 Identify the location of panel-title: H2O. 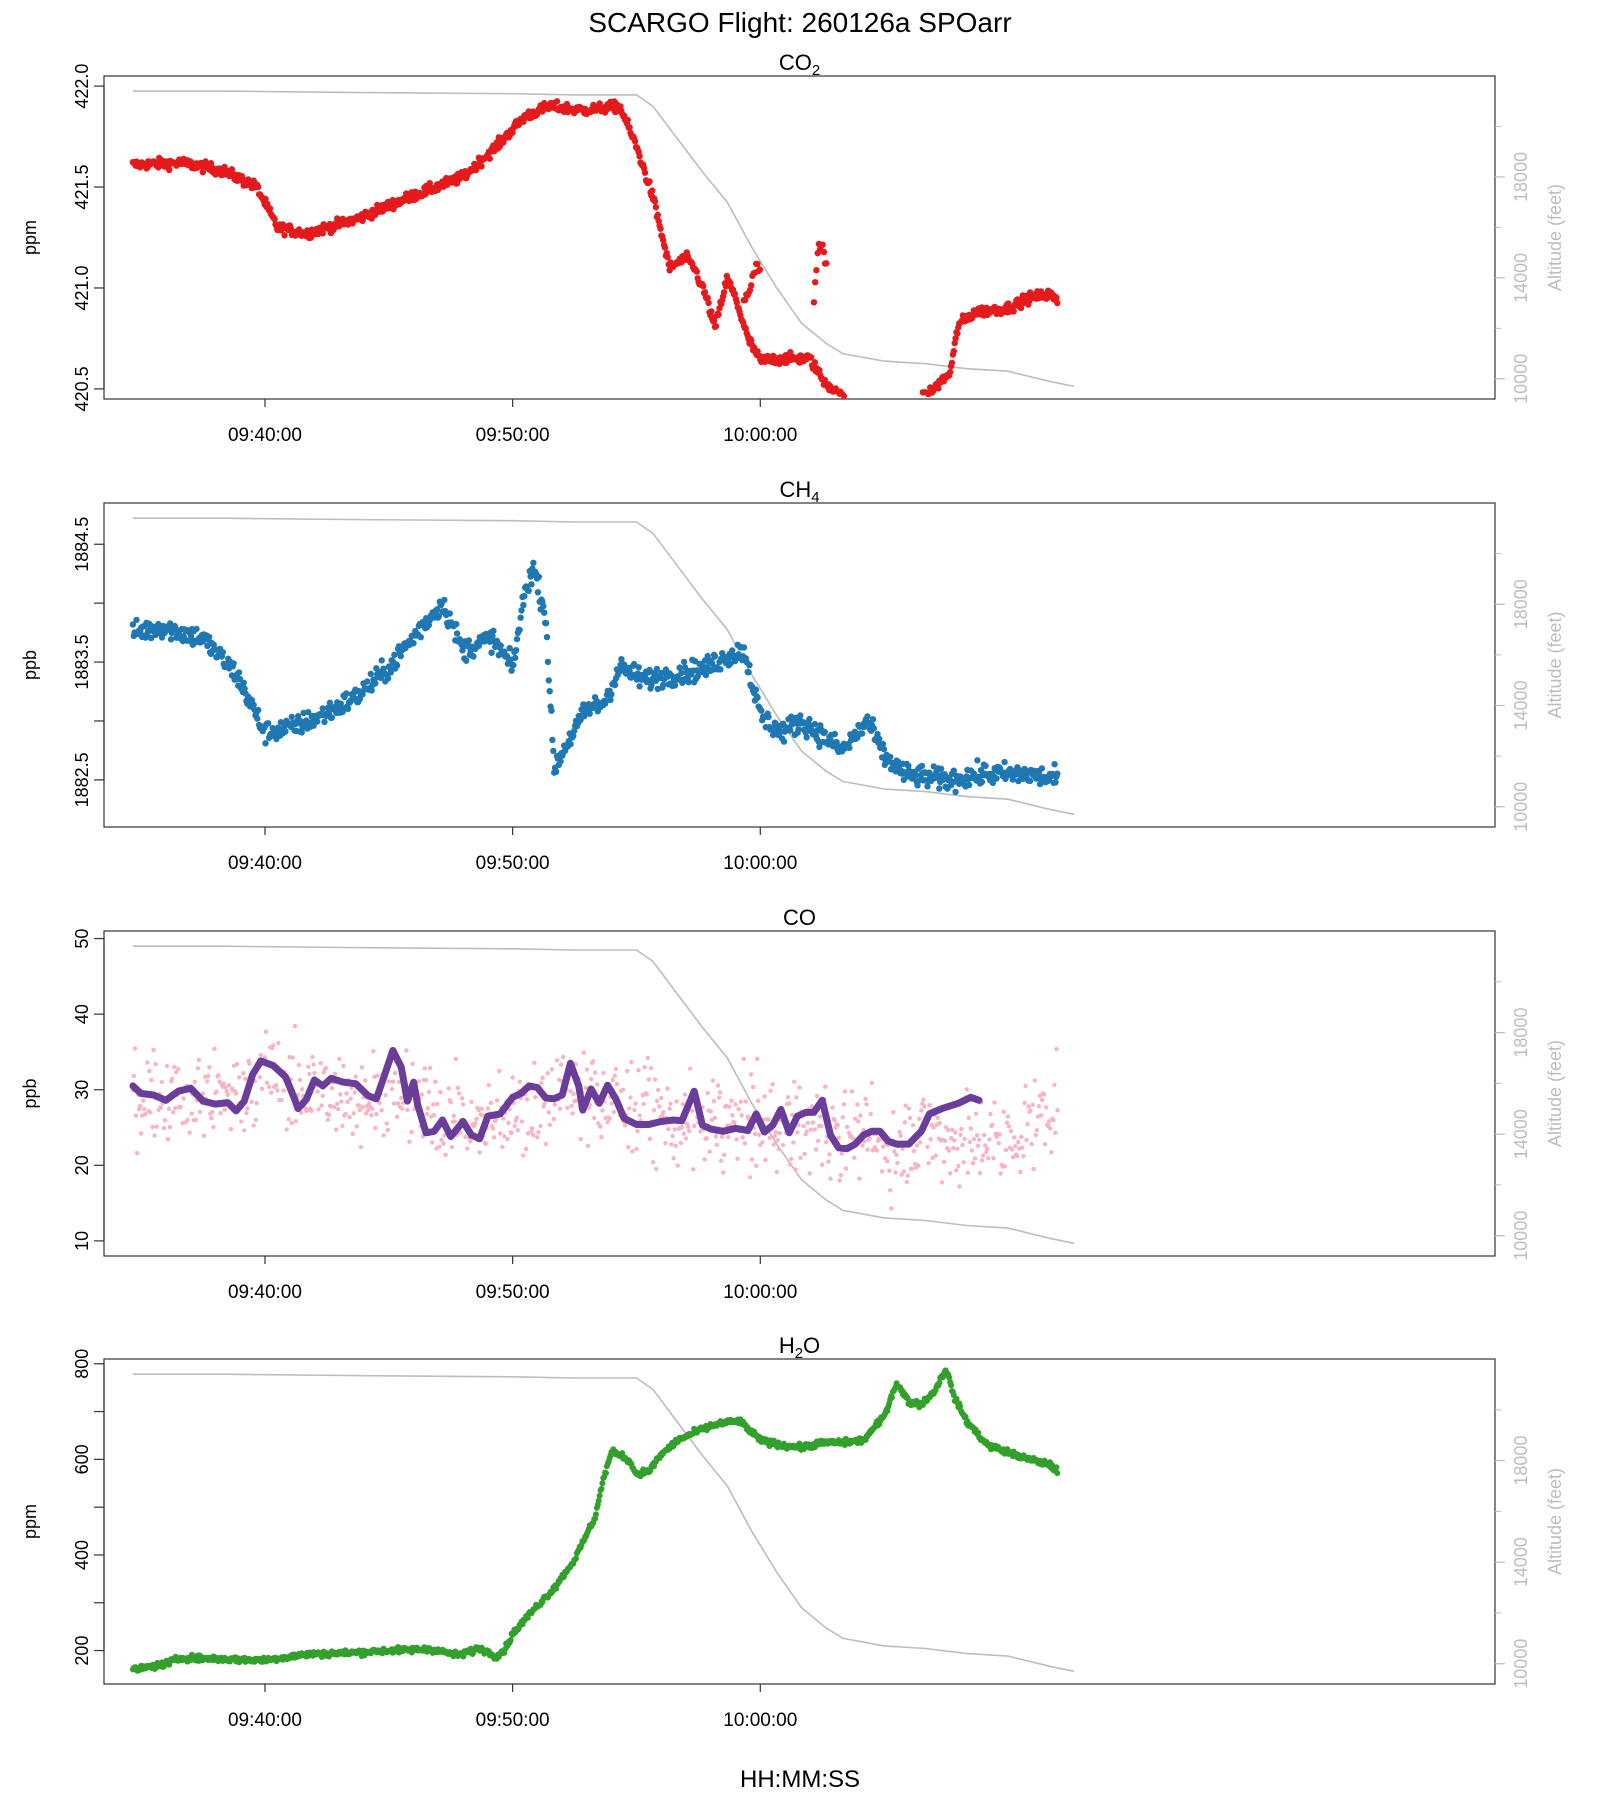
(799, 1347).